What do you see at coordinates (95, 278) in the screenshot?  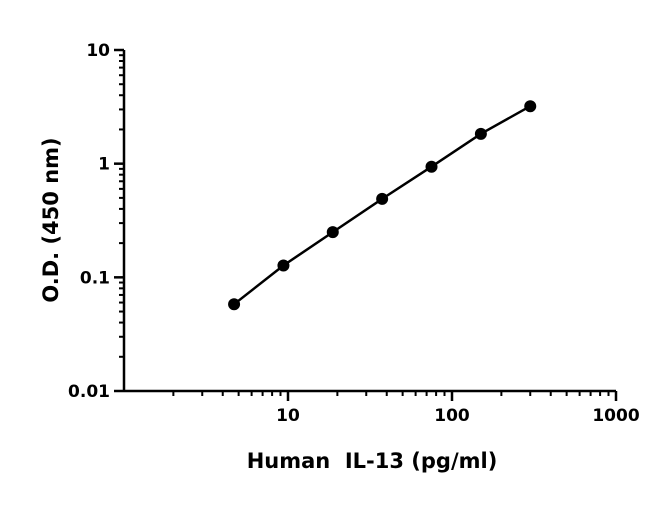 I see `y-tick-label: 0.1` at bounding box center [95, 278].